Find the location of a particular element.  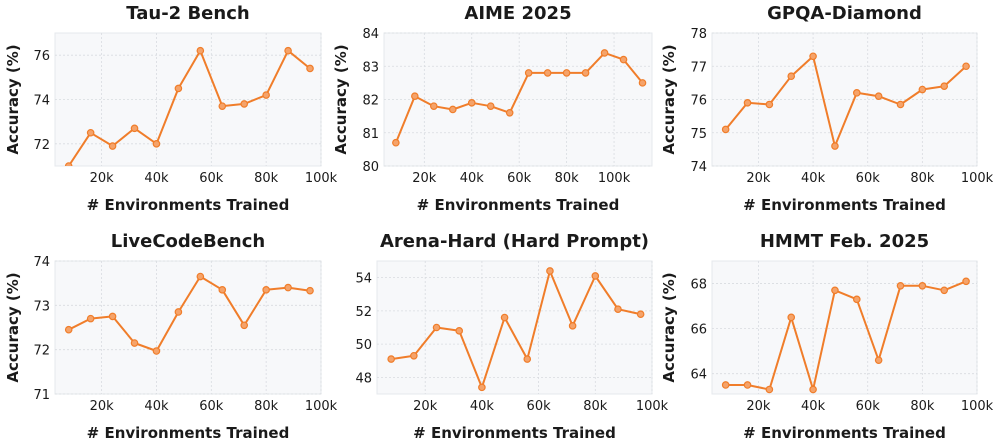

y-tick-label: 54 is located at coordinates (363, 279).